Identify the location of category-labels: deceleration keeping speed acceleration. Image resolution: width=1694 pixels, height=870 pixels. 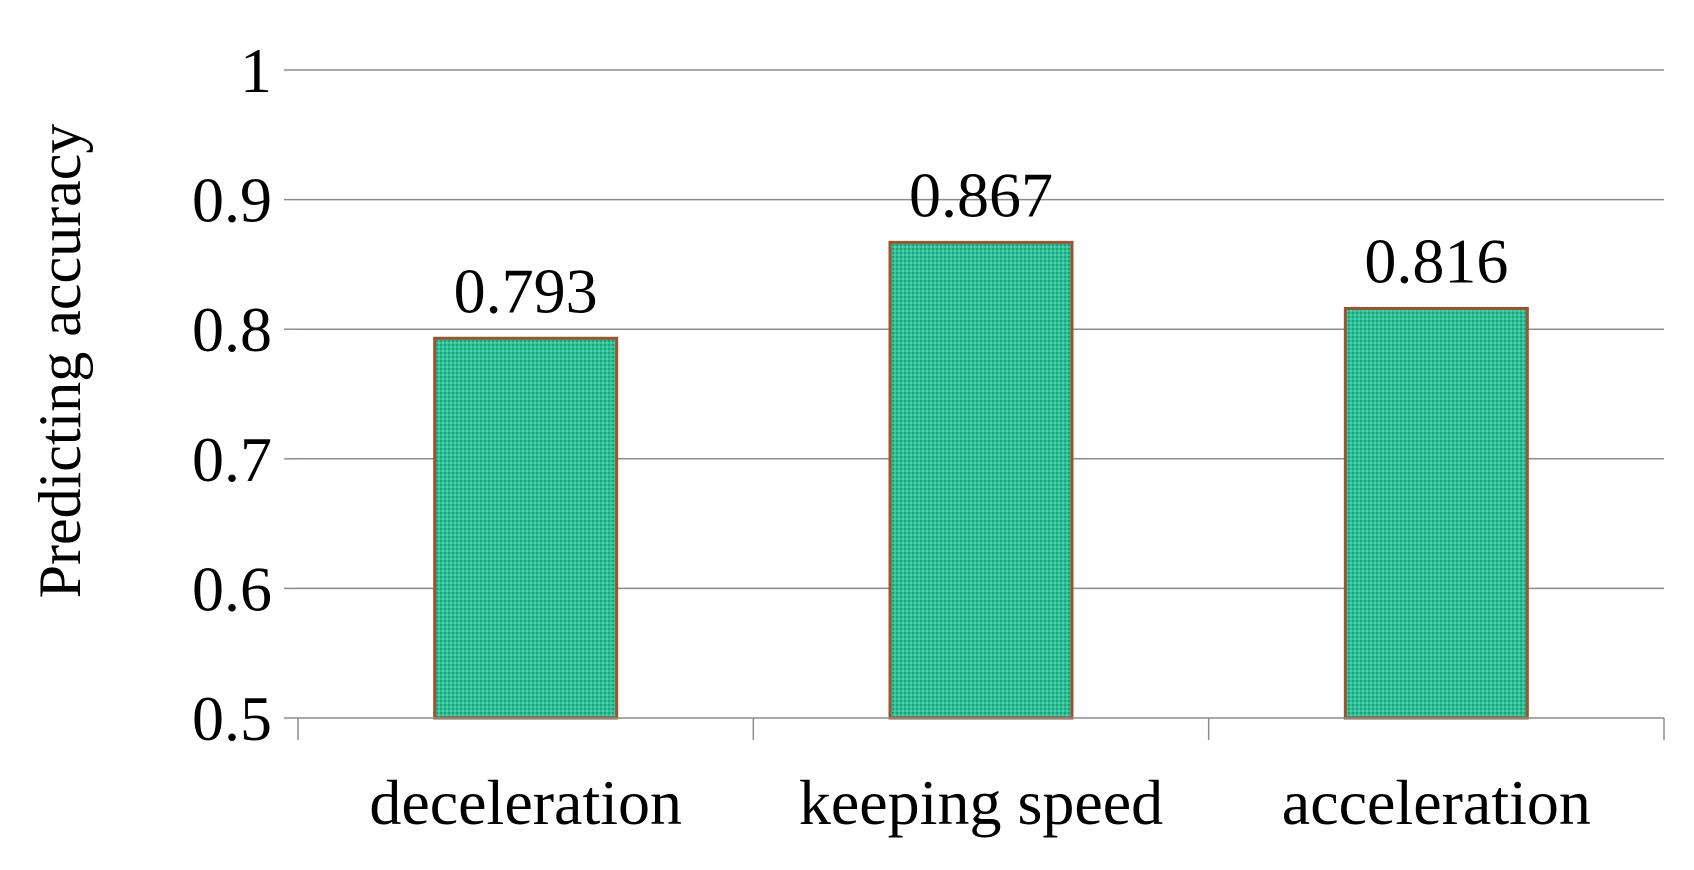
(980, 802).